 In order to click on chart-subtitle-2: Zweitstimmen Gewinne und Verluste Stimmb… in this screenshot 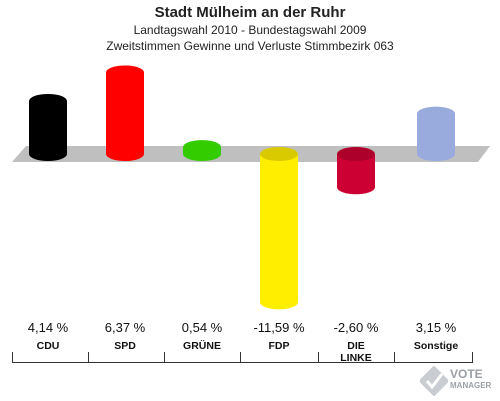, I will do `click(250, 46)`.